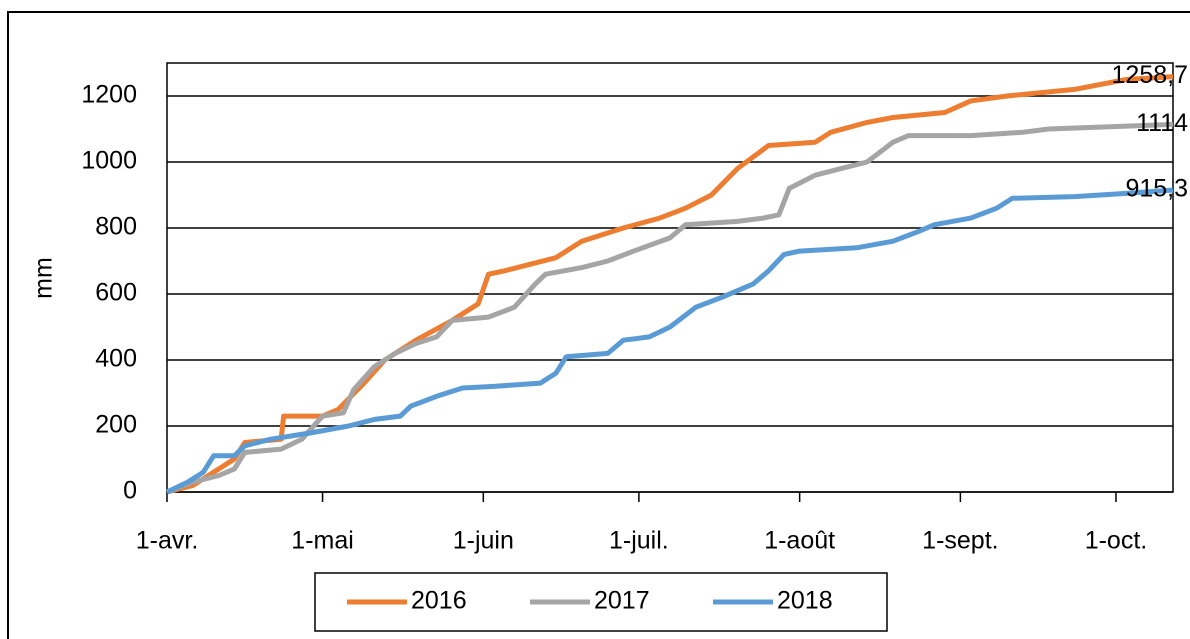 The height and width of the screenshot is (639, 1190). Describe the element at coordinates (109, 161) in the screenshot. I see `y-tick-label: 1000` at that location.